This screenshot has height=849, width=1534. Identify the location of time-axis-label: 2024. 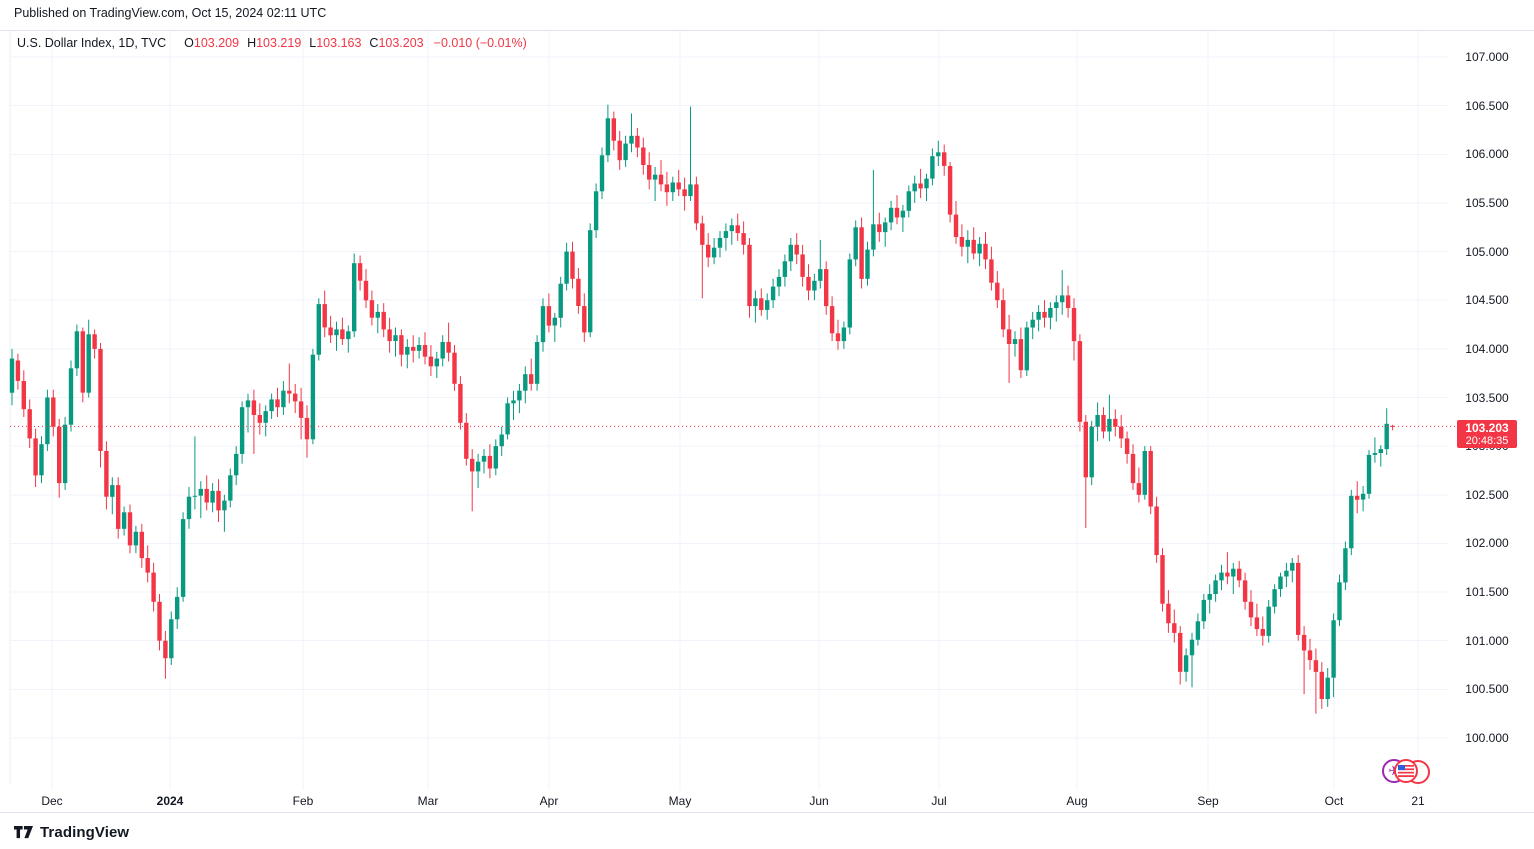
(170, 801).